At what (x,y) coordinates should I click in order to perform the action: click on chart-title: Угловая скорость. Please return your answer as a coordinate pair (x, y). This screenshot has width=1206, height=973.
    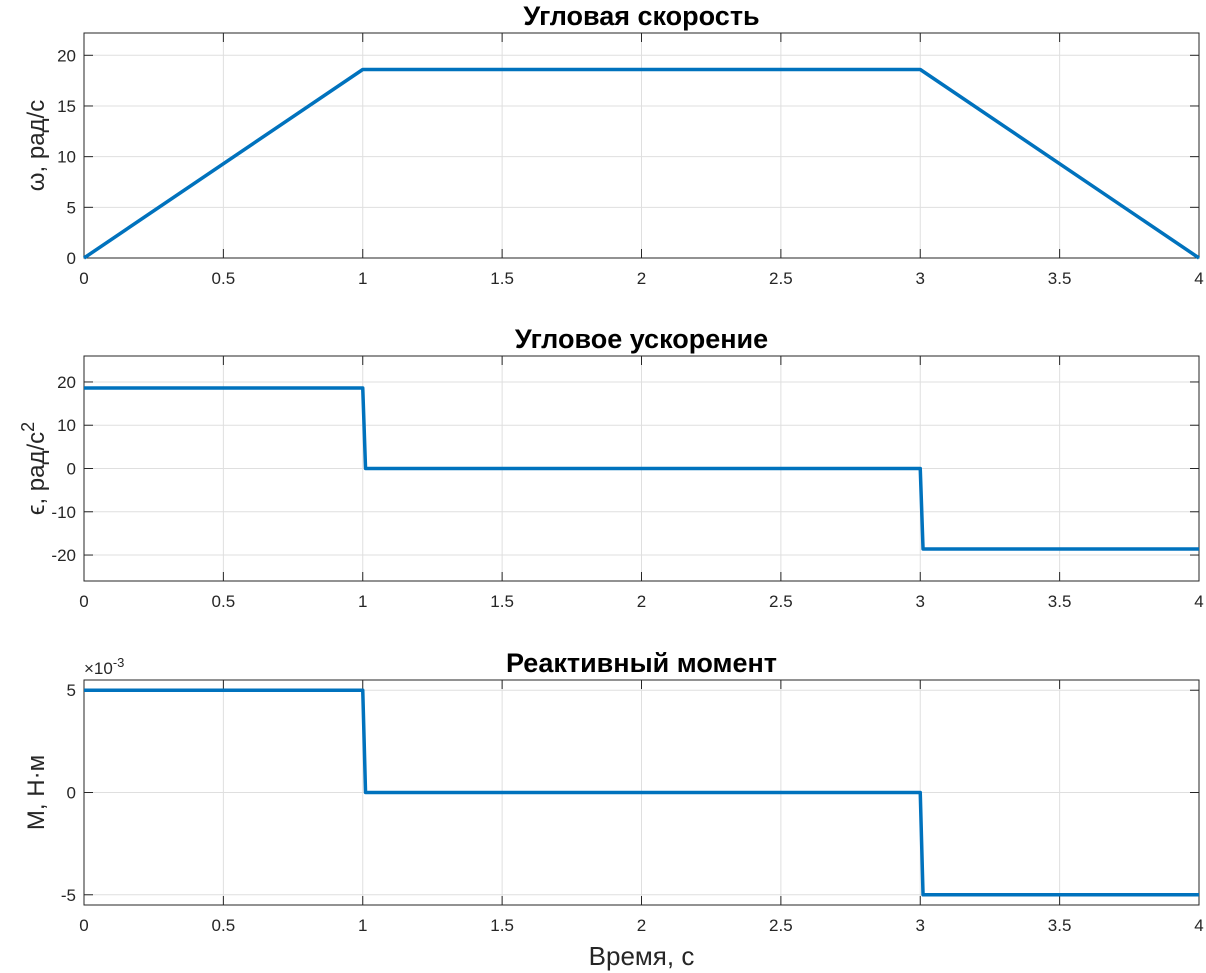
    Looking at the image, I should click on (641, 16).